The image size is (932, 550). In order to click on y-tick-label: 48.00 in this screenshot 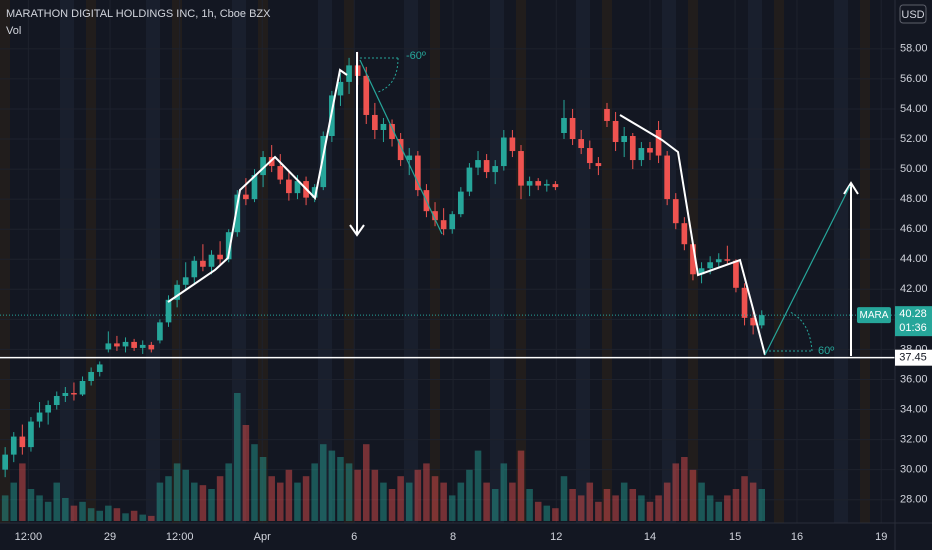, I will do `click(914, 199)`.